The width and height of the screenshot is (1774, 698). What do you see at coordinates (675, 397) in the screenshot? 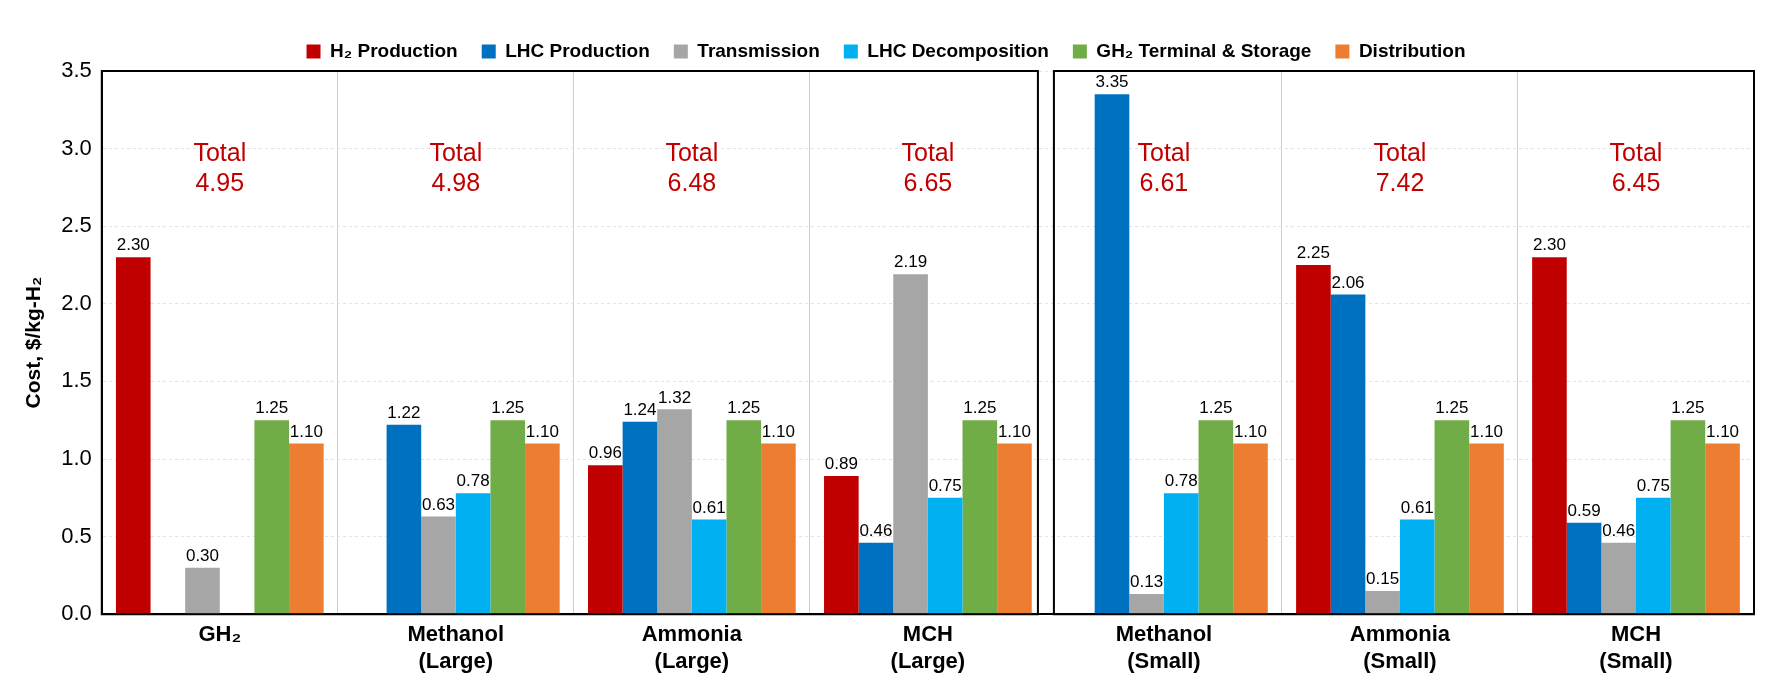
I see `data-label: 1.32` at bounding box center [675, 397].